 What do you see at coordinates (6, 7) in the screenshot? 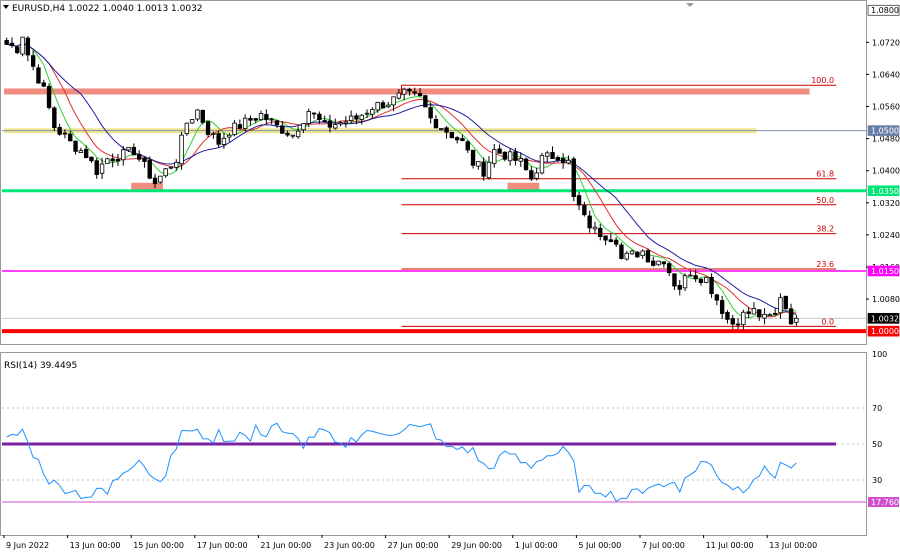
I see `triangle-down-icon` at bounding box center [6, 7].